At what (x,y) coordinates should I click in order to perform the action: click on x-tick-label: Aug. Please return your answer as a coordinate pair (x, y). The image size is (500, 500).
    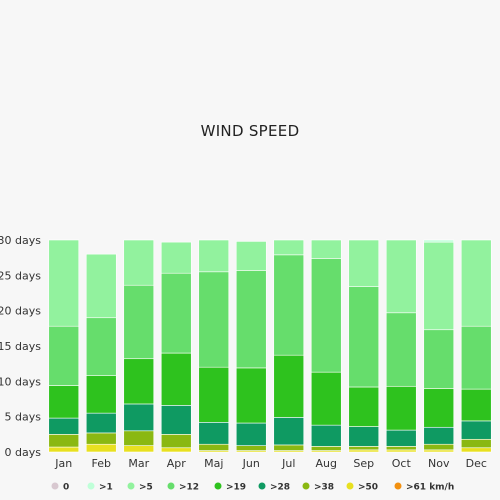
    Looking at the image, I should click on (326, 463).